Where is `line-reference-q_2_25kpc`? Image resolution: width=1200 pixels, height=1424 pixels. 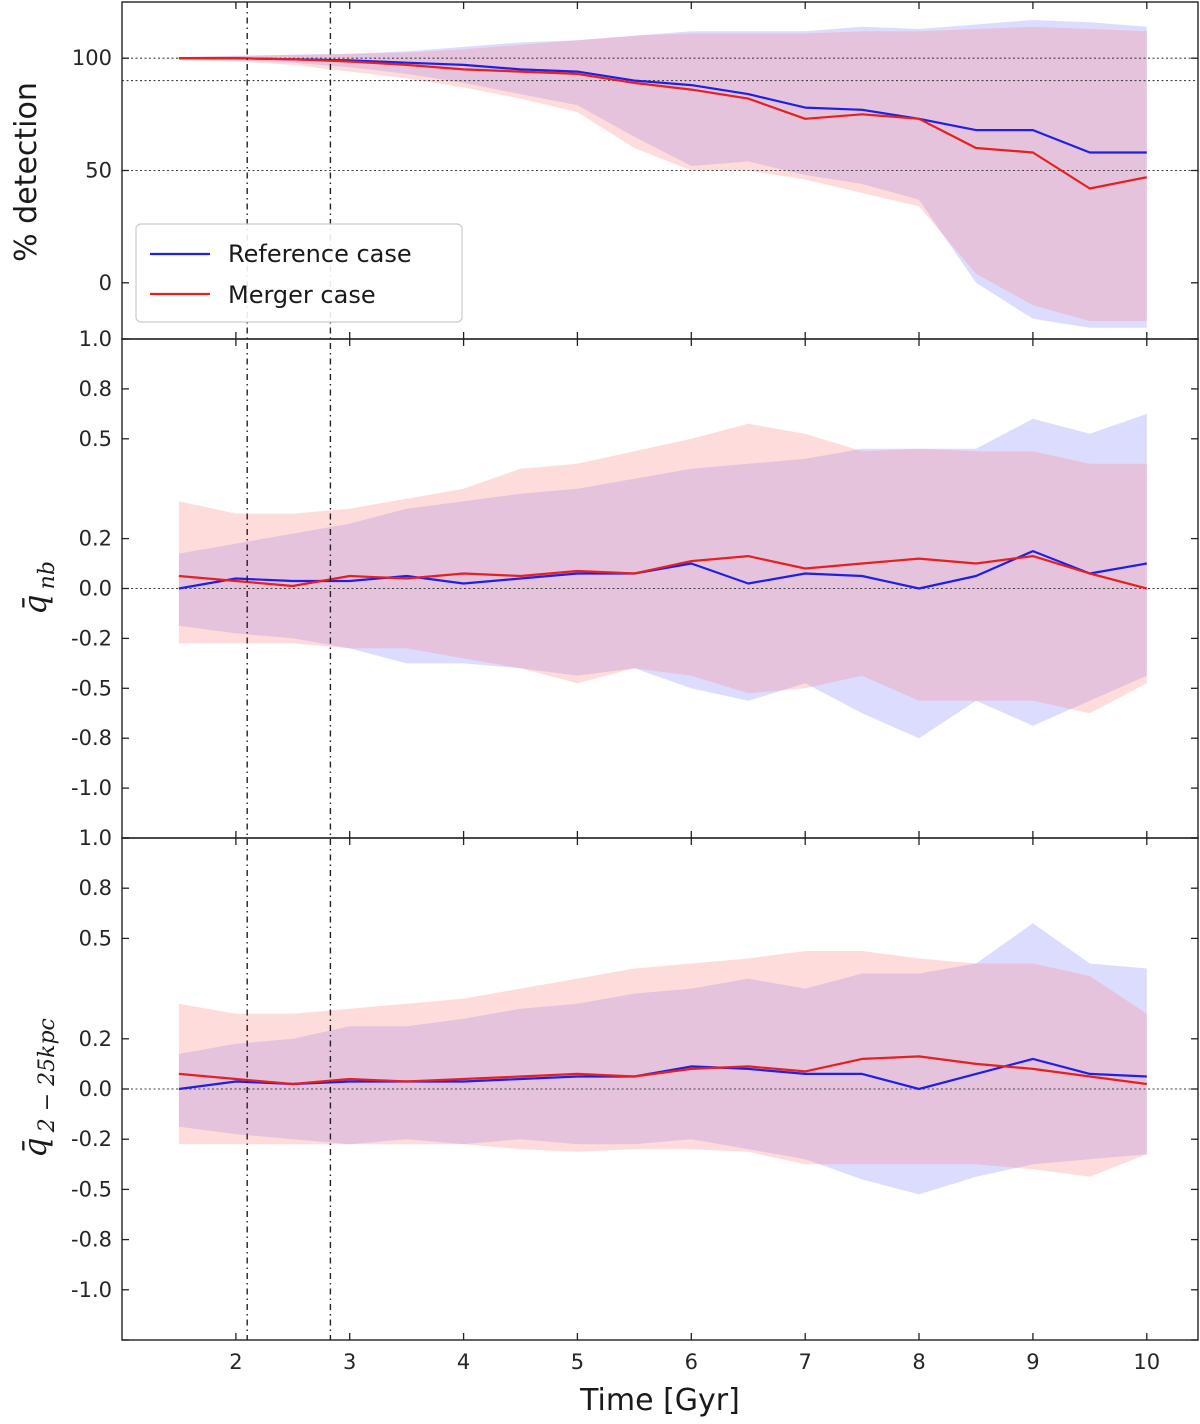 line-reference-q_2_25kpc is located at coordinates (662, 1074).